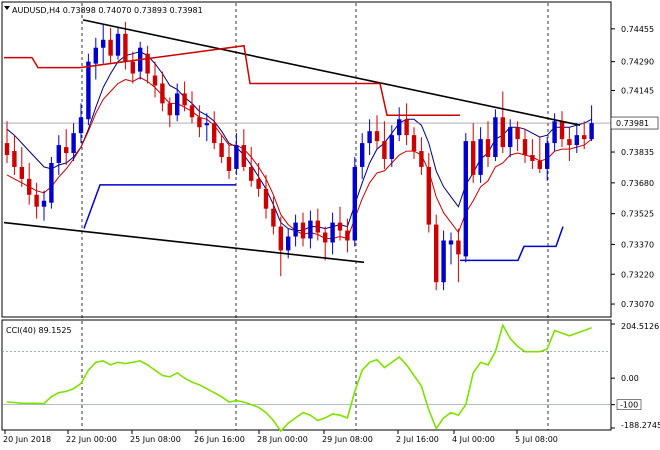  What do you see at coordinates (637, 90) in the screenshot?
I see `price-tick-label: 0.74145` at bounding box center [637, 90].